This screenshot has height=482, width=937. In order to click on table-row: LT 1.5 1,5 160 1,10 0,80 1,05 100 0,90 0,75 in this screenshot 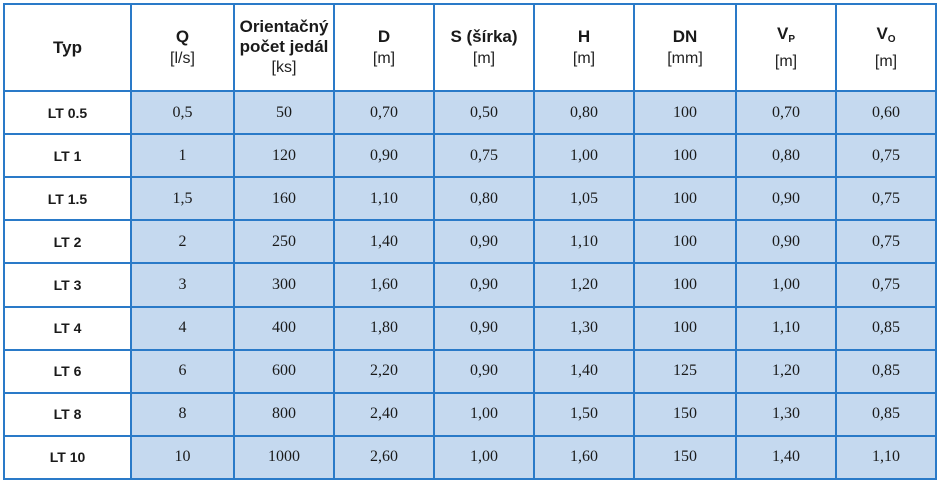, I will do `click(470, 199)`.